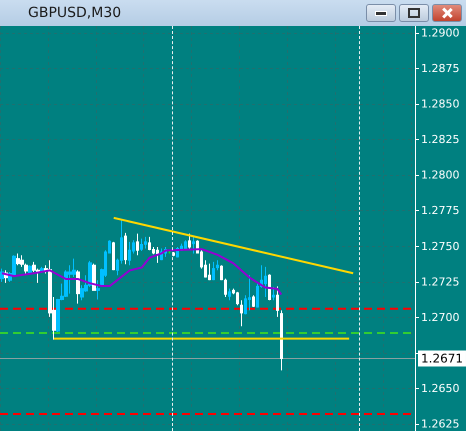  I want to click on y-tick-label: 1.2750, so click(440, 246).